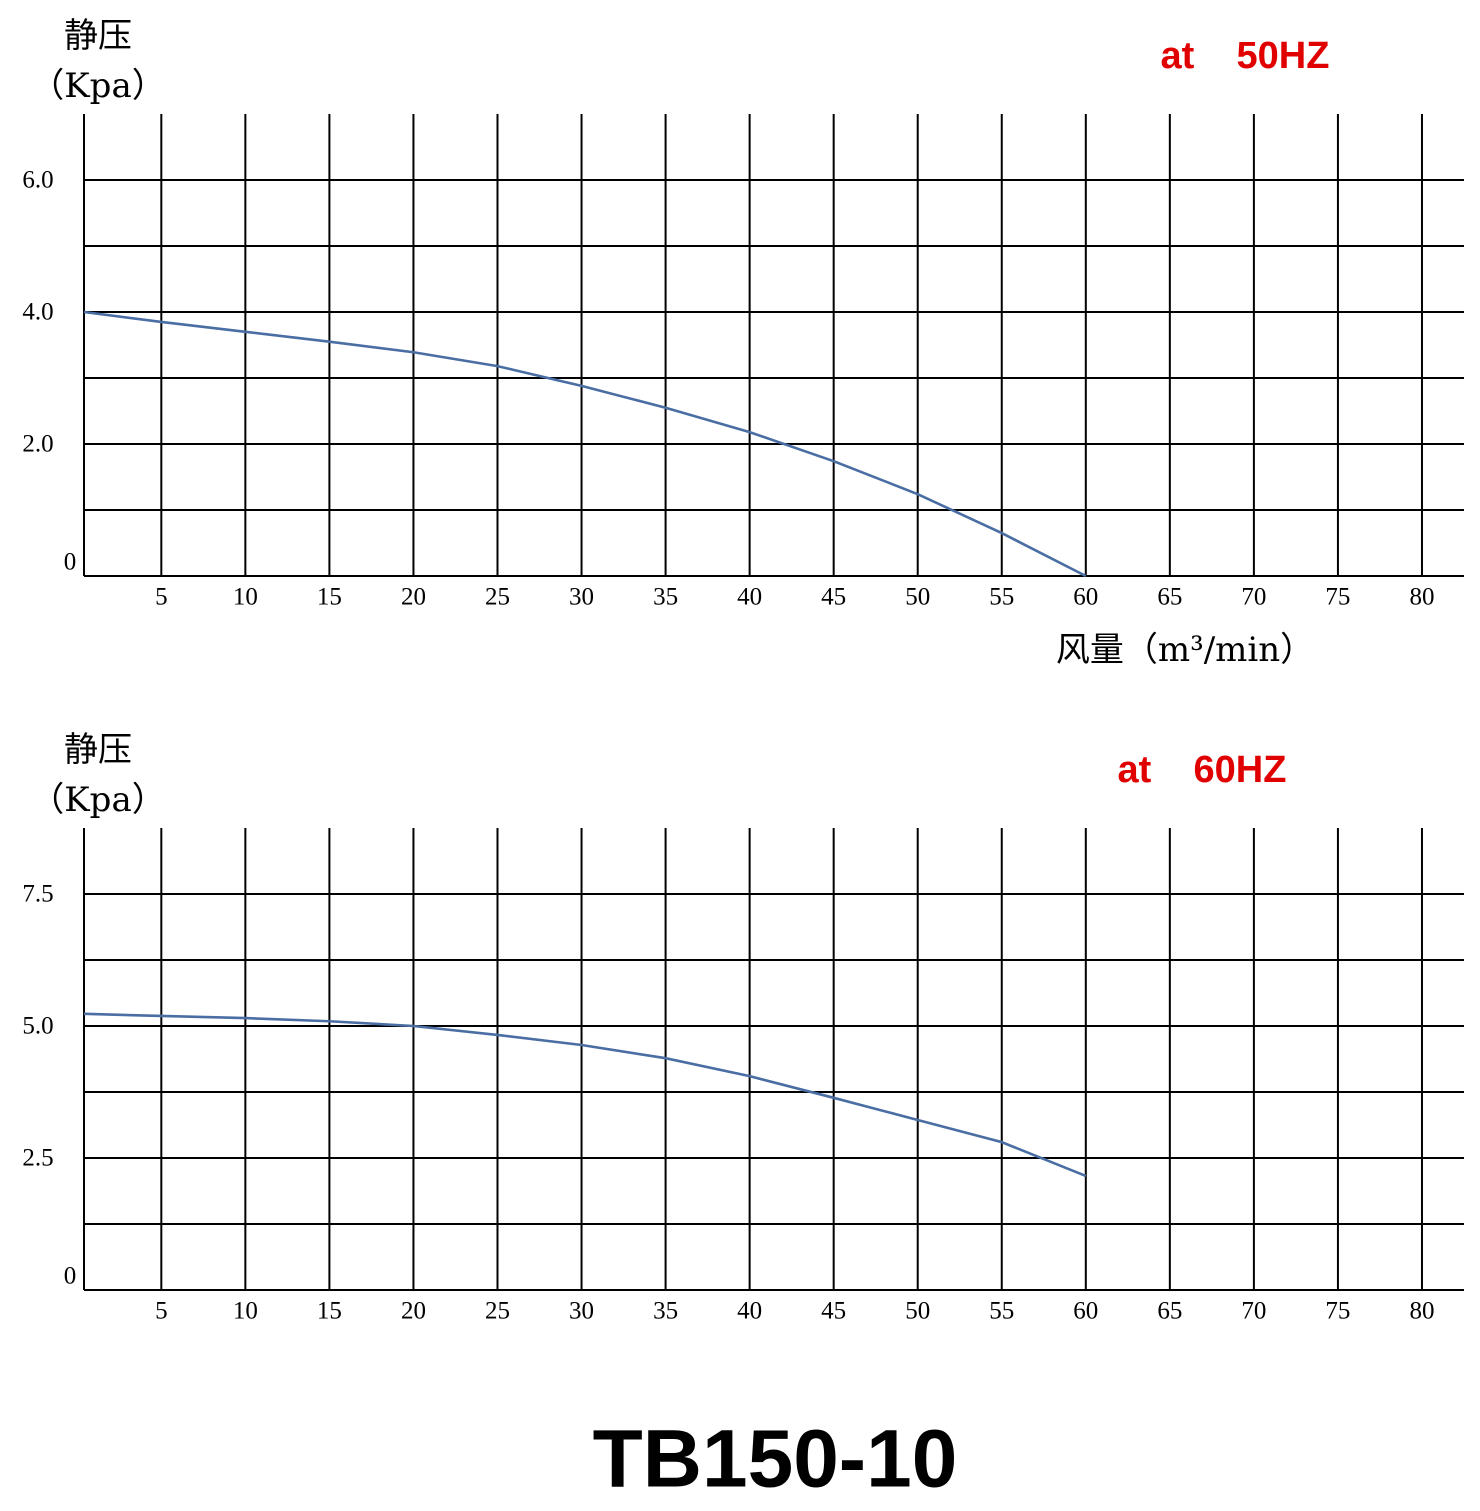 This screenshot has height=1511, width=1480. Describe the element at coordinates (1245, 56) in the screenshot. I see `annotation: at 50HZ` at that location.